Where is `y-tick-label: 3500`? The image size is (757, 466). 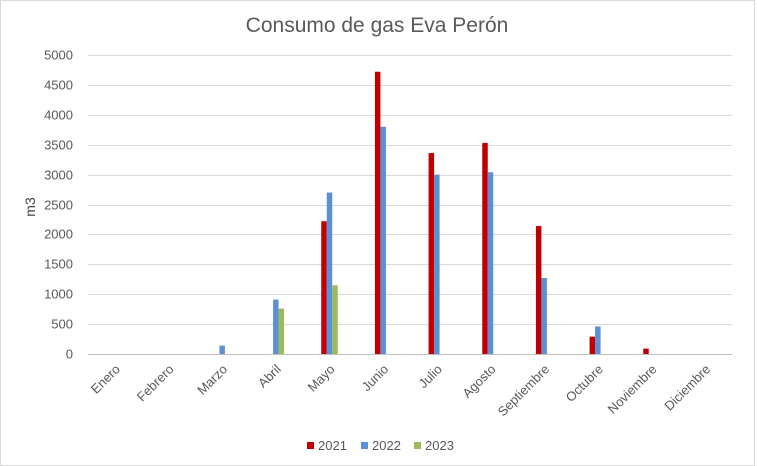
y-tick-label: 3500 is located at coordinates (58, 145).